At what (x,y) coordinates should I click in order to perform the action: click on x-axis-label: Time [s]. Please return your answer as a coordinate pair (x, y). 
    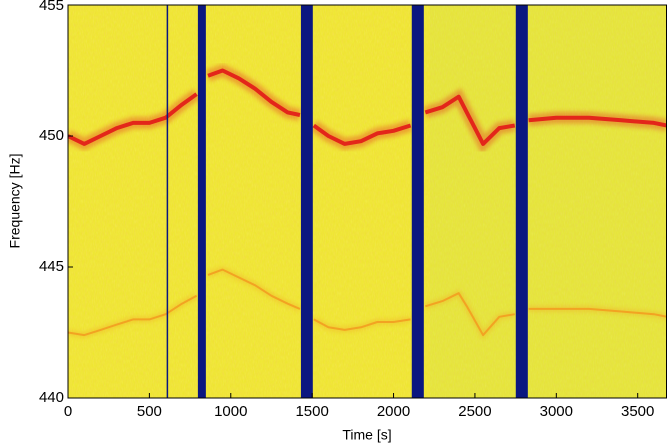
    Looking at the image, I should click on (366, 435).